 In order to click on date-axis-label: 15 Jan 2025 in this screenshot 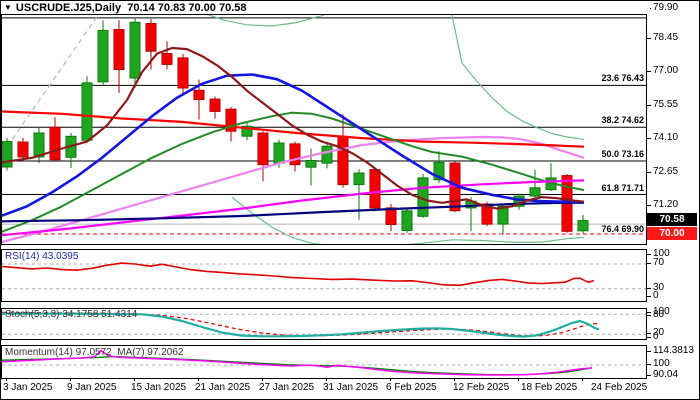, I will do `click(159, 387)`.